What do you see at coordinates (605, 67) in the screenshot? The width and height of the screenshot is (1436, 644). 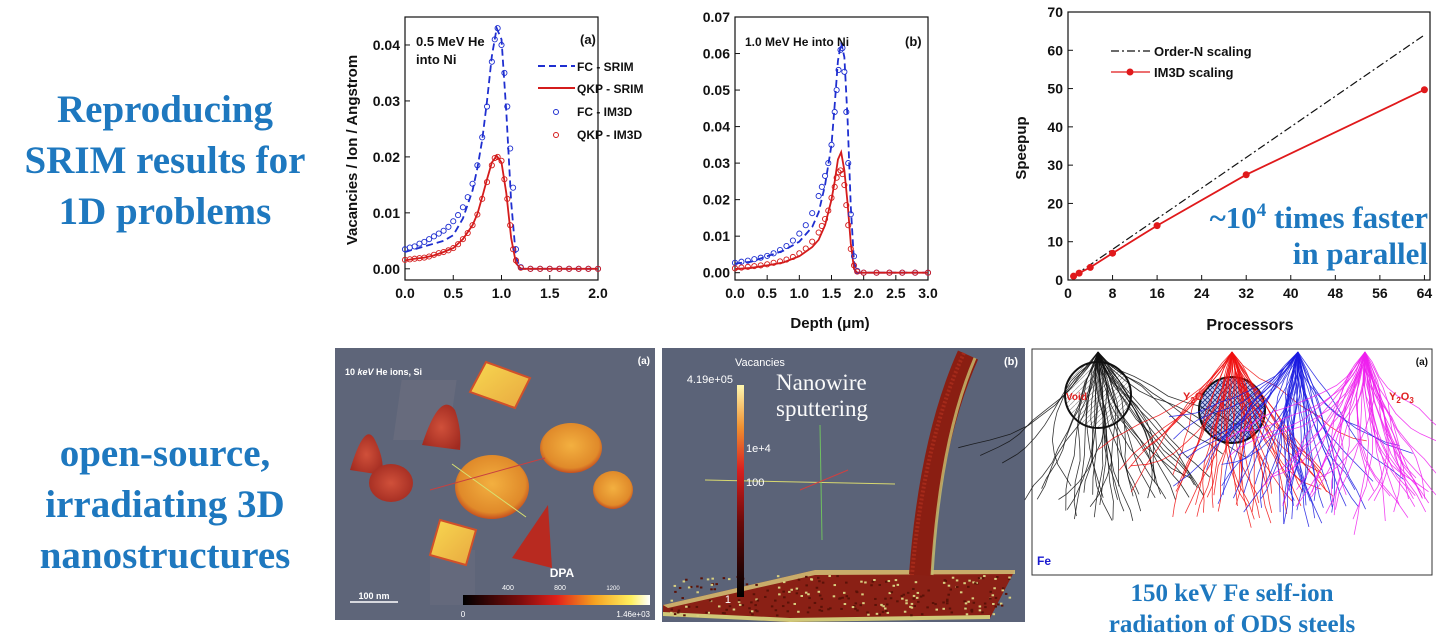 I see `legend-label: FC - SRIM` at bounding box center [605, 67].